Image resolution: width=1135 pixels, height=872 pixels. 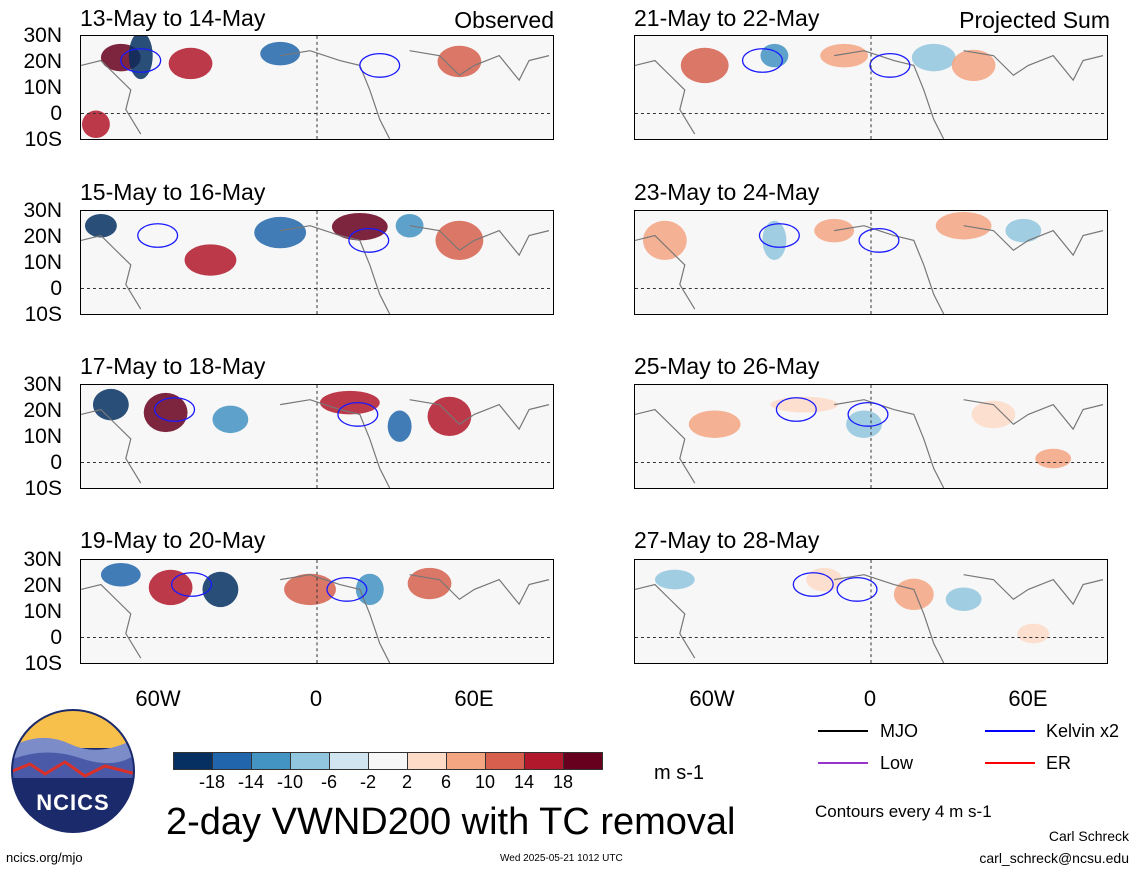 I want to click on colorbar-tick: 10, so click(x=485, y=782).